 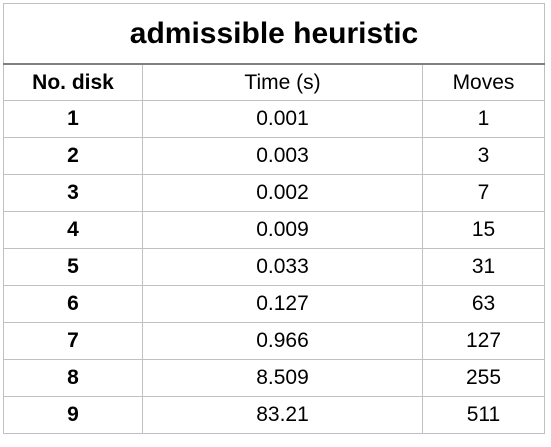 I want to click on table-row: 1 0.001 1, so click(x=274, y=119).